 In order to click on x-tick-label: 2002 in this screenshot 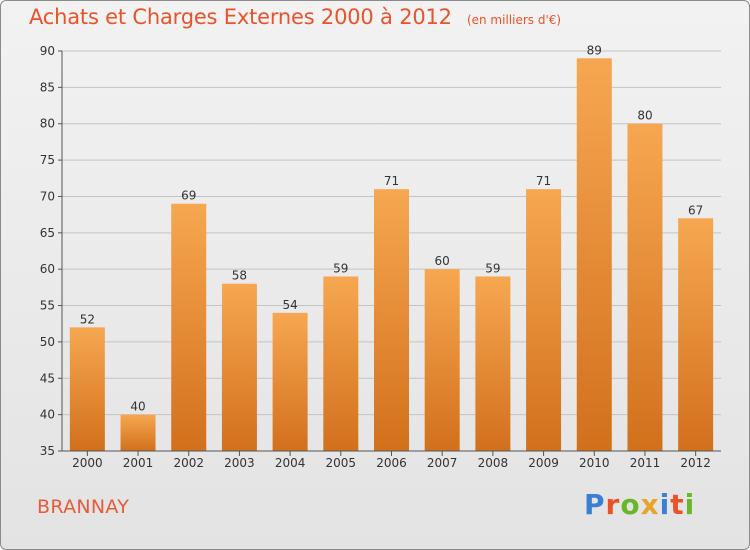, I will do `click(188, 463)`.